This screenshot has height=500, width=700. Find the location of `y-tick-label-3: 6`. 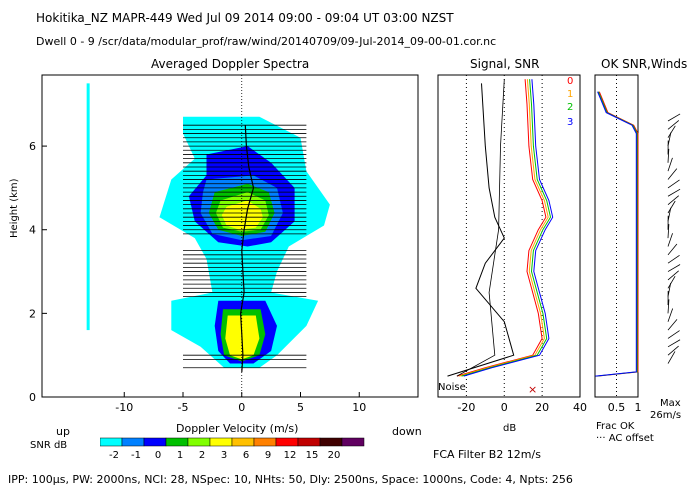

y-tick-label-3: 6 is located at coordinates (32, 146).